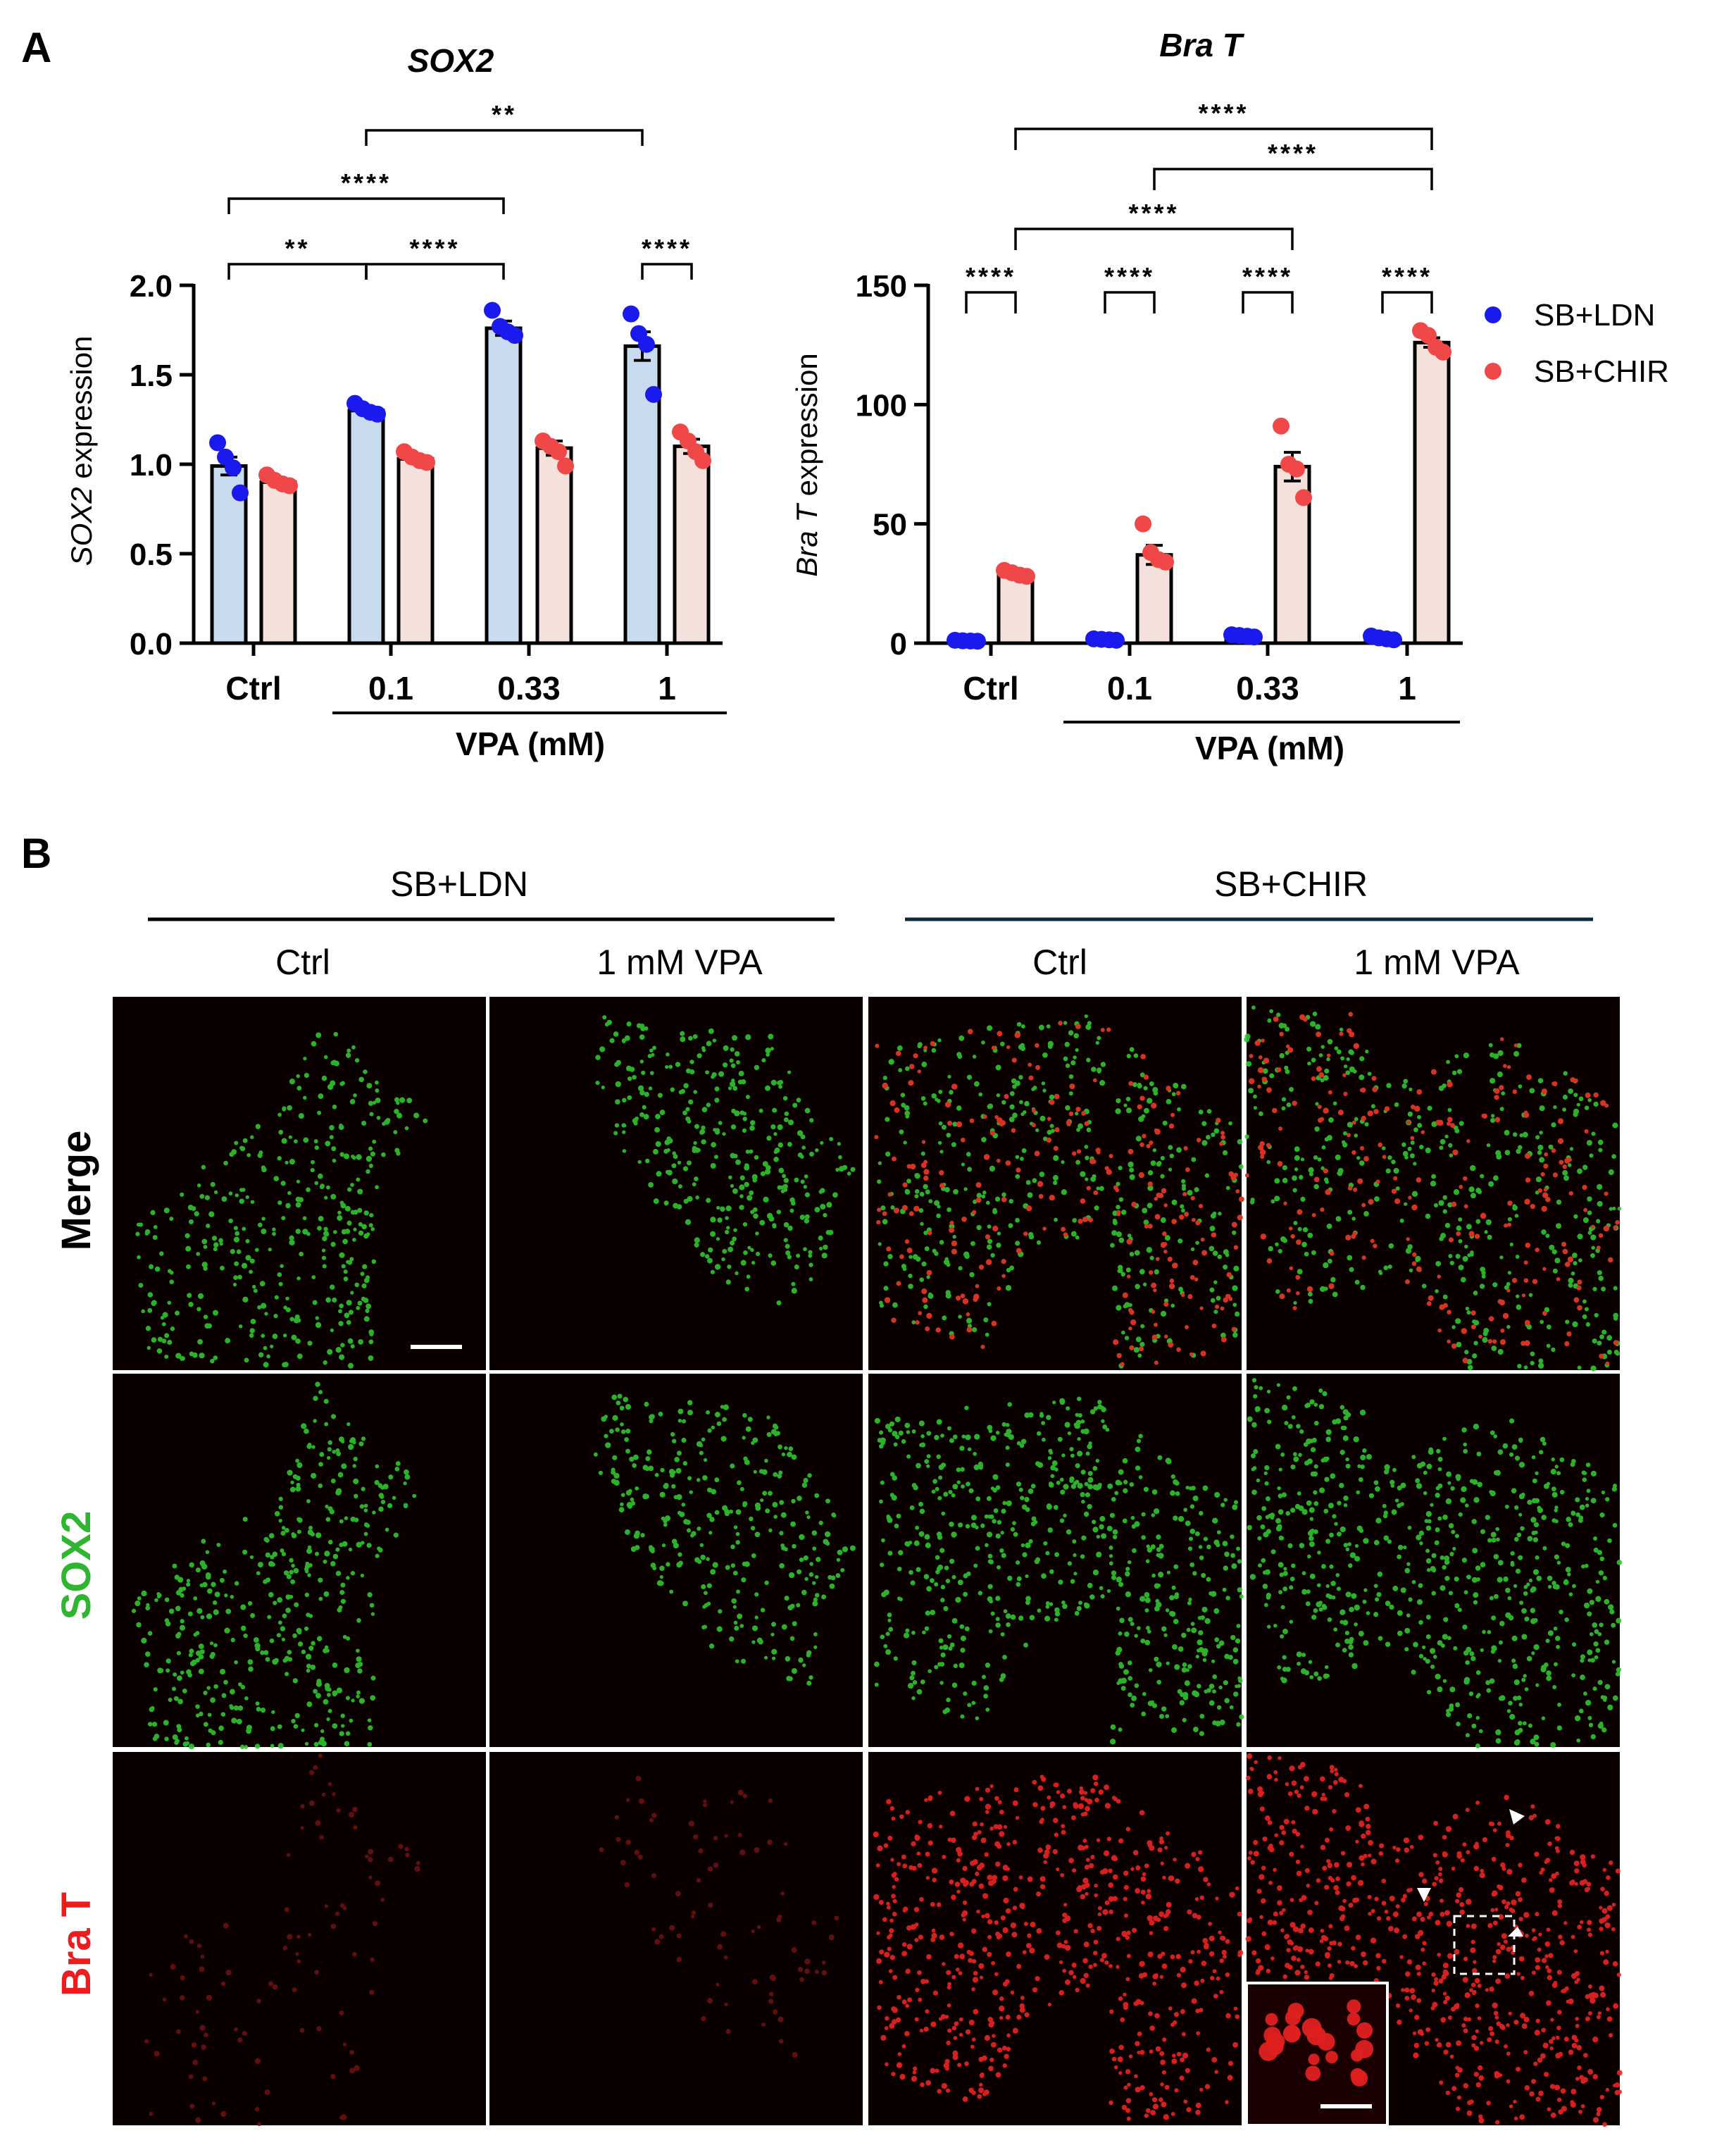  I want to click on sox2-y-tick-label: 1.0, so click(151, 465).